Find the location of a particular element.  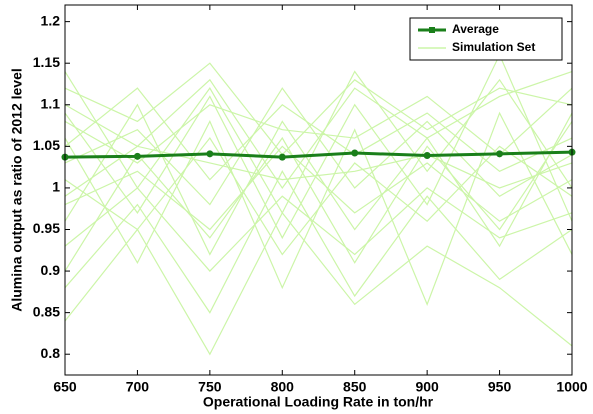

y-tick-label: 1.05 is located at coordinates (46, 145).